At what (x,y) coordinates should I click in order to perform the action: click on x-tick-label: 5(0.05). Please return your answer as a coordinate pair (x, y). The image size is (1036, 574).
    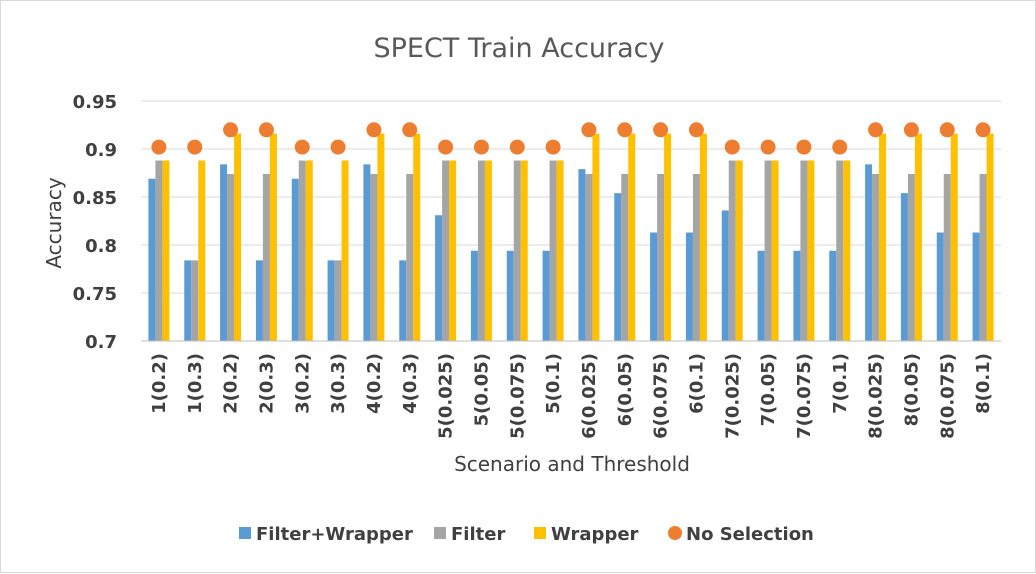
    Looking at the image, I should click on (481, 389).